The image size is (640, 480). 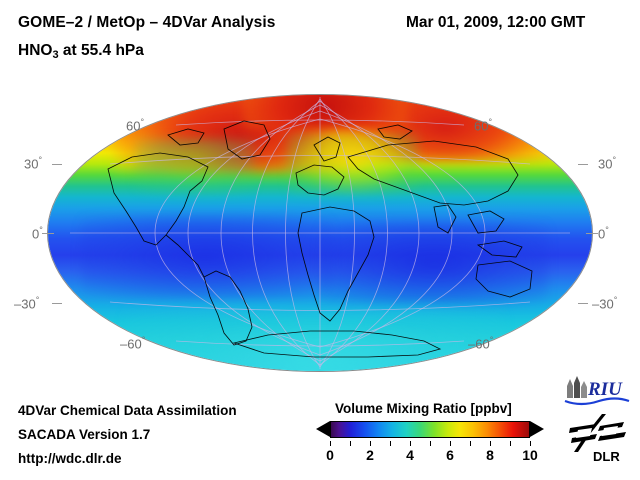 What do you see at coordinates (490, 455) in the screenshot?
I see `colorbar-tick-label: 8` at bounding box center [490, 455].